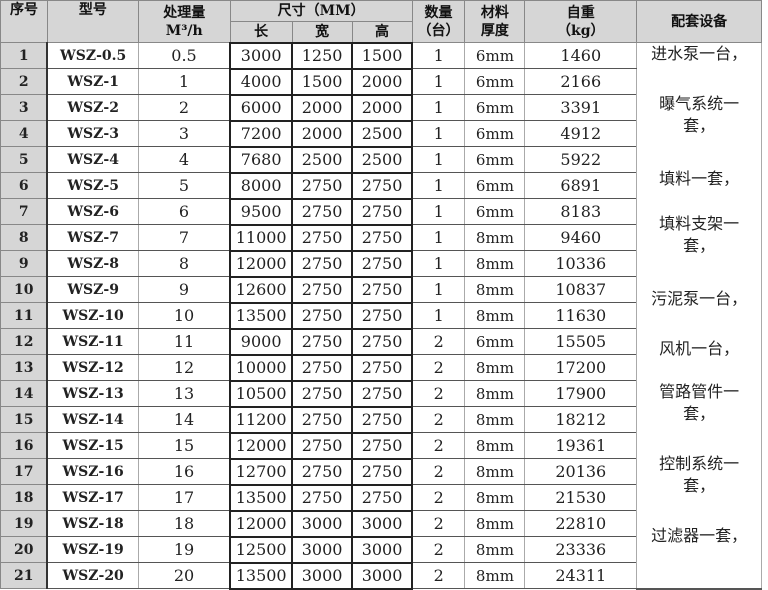 Image resolution: width=768 pixels, height=590 pixels. I want to click on model-cell: WSZ-6, so click(92, 211).